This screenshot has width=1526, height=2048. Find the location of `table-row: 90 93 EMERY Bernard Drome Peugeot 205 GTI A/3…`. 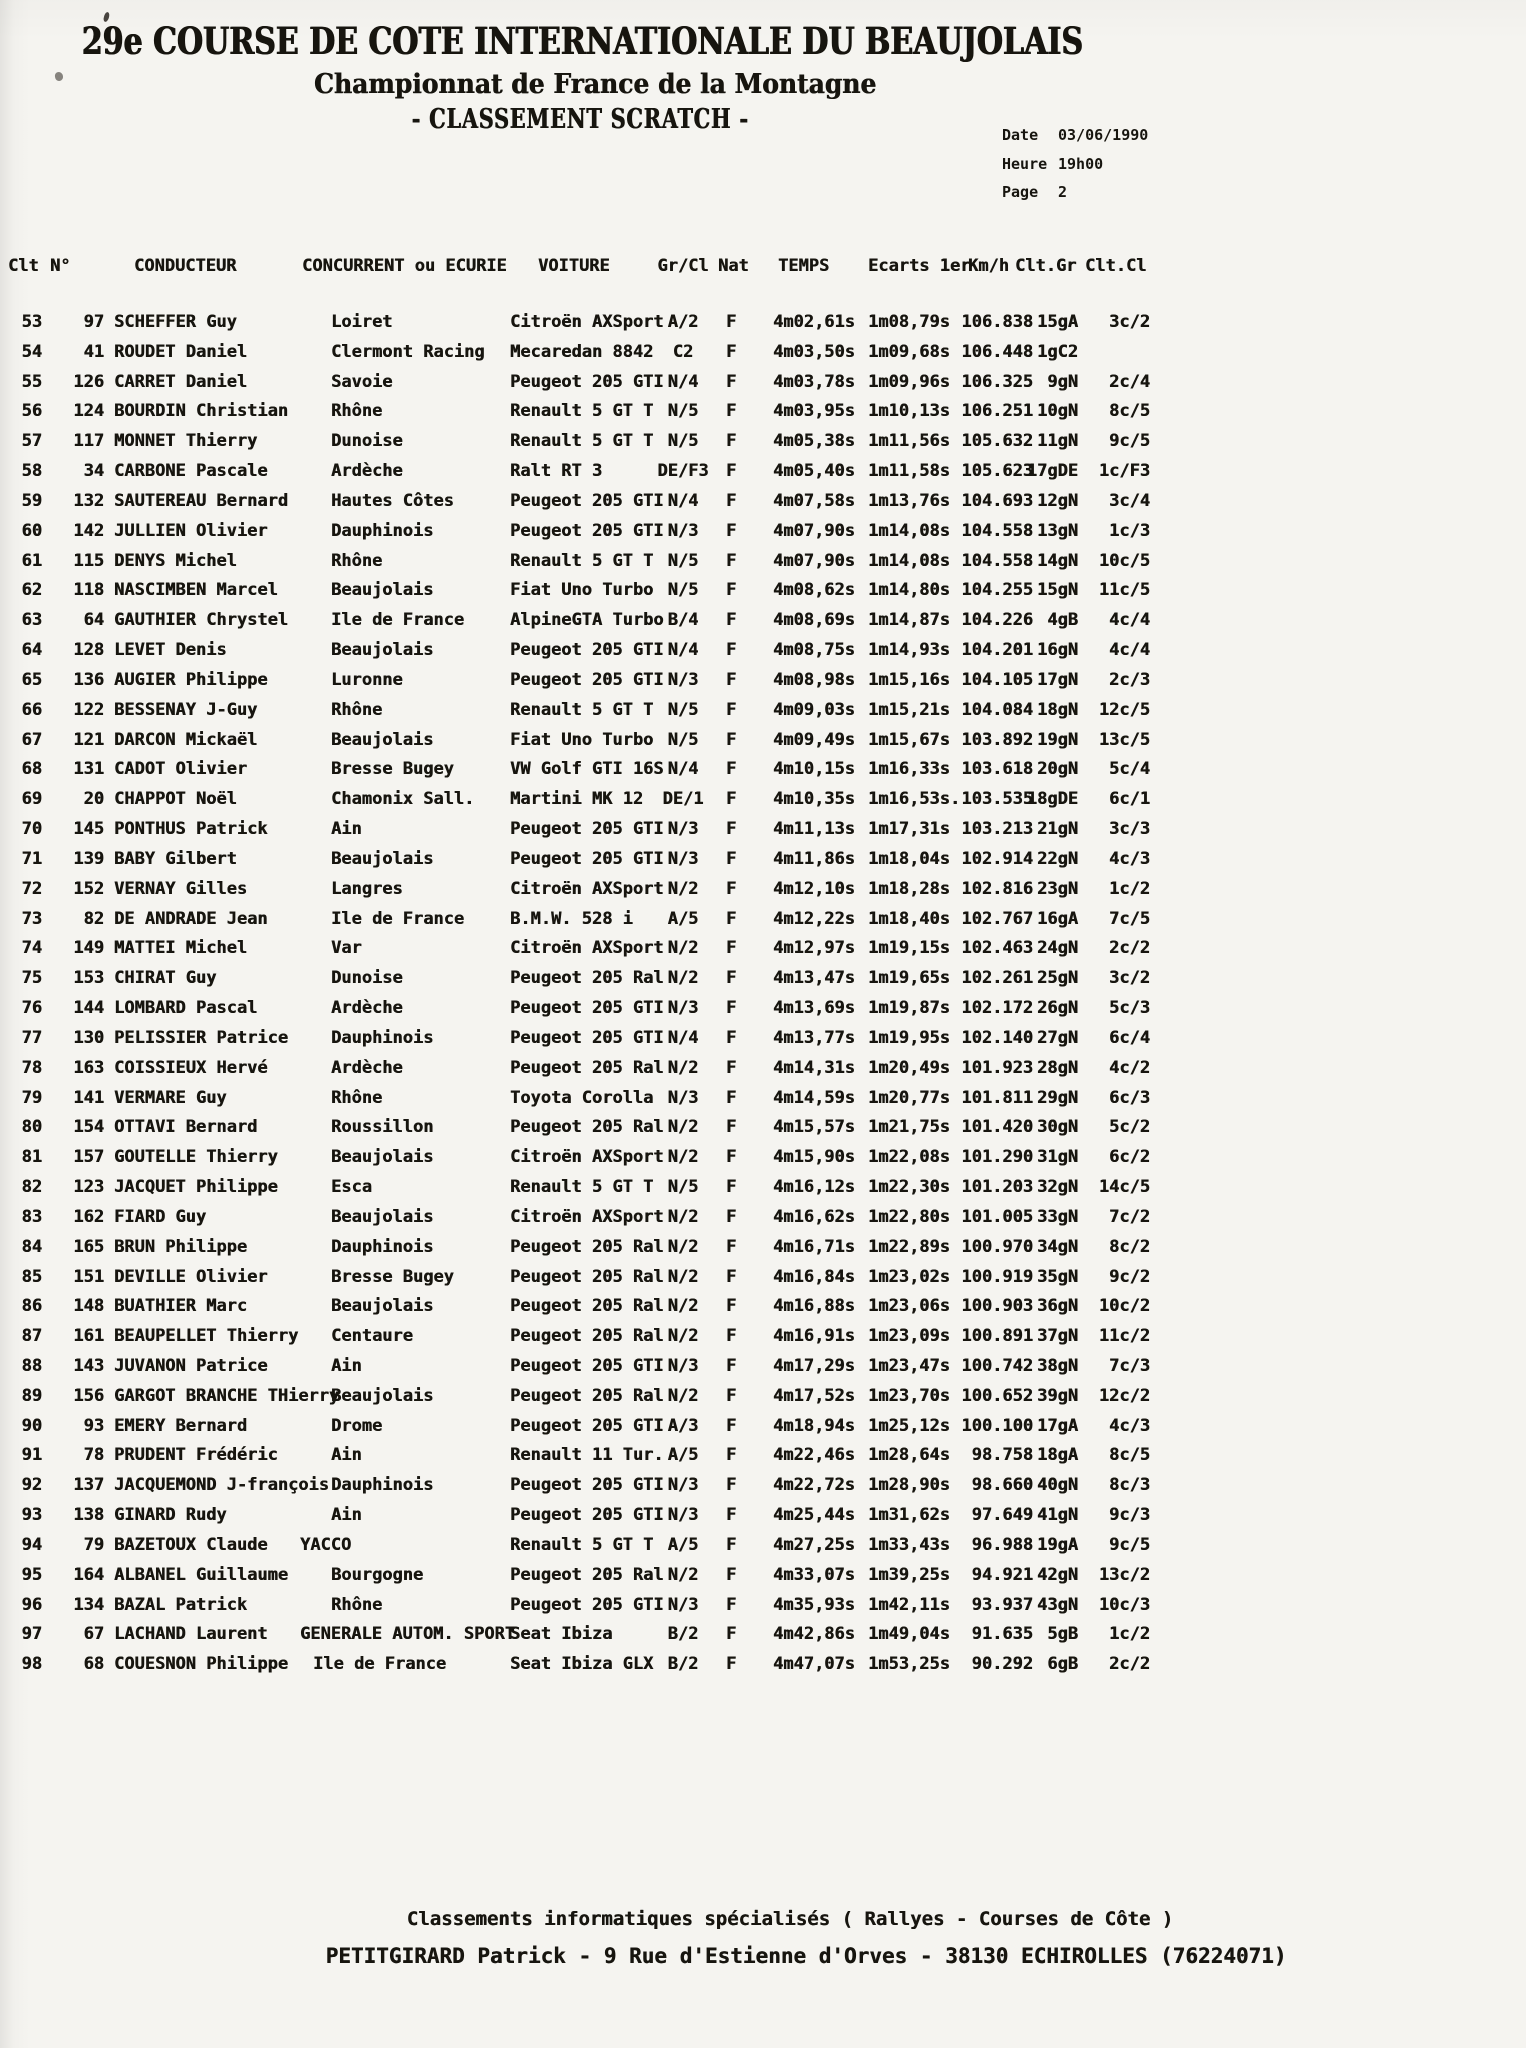

table-row: 90 93 EMERY Bernard Drome Peugeot 205 GTI A/3… is located at coordinates (763, 1427).